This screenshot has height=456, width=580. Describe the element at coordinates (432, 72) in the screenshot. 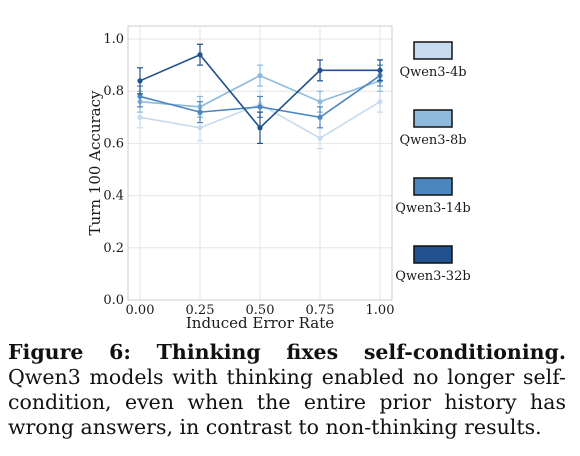

I see `legend-label: Qwen3-4b` at that location.